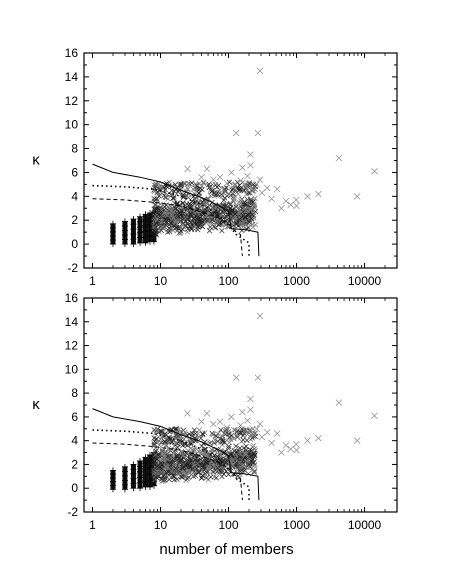 The image size is (450, 587). What do you see at coordinates (74, 464) in the screenshot?
I see `y-tick-label: 2` at bounding box center [74, 464].